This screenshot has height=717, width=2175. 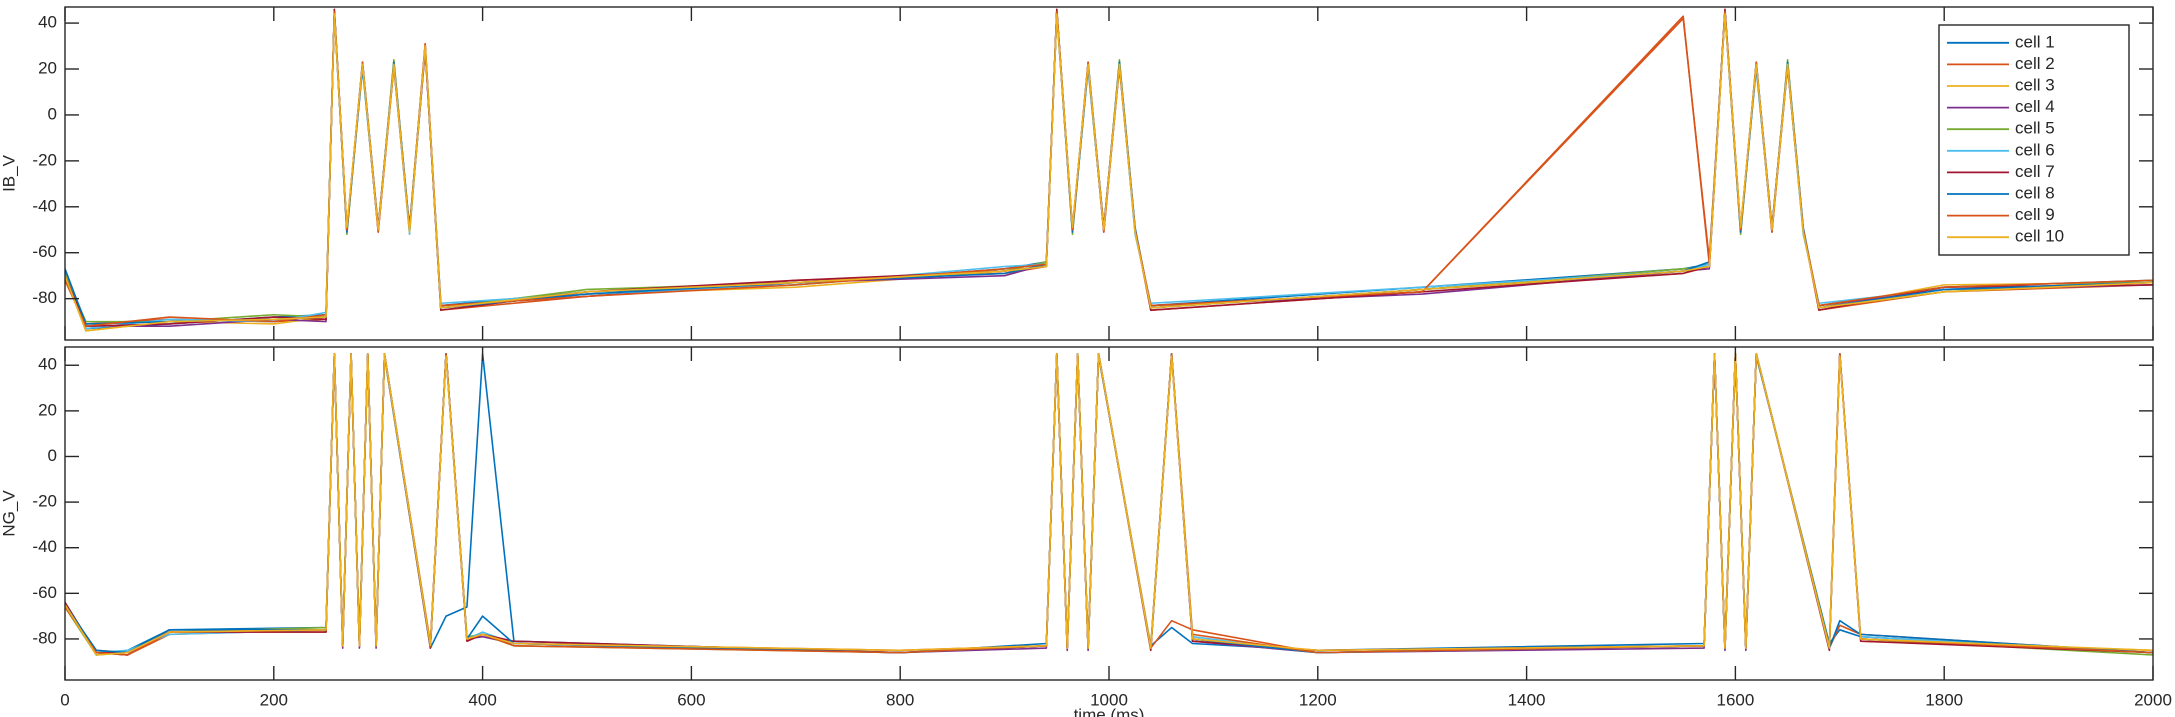 I want to click on x-tick-label: 800, so click(x=900, y=699).